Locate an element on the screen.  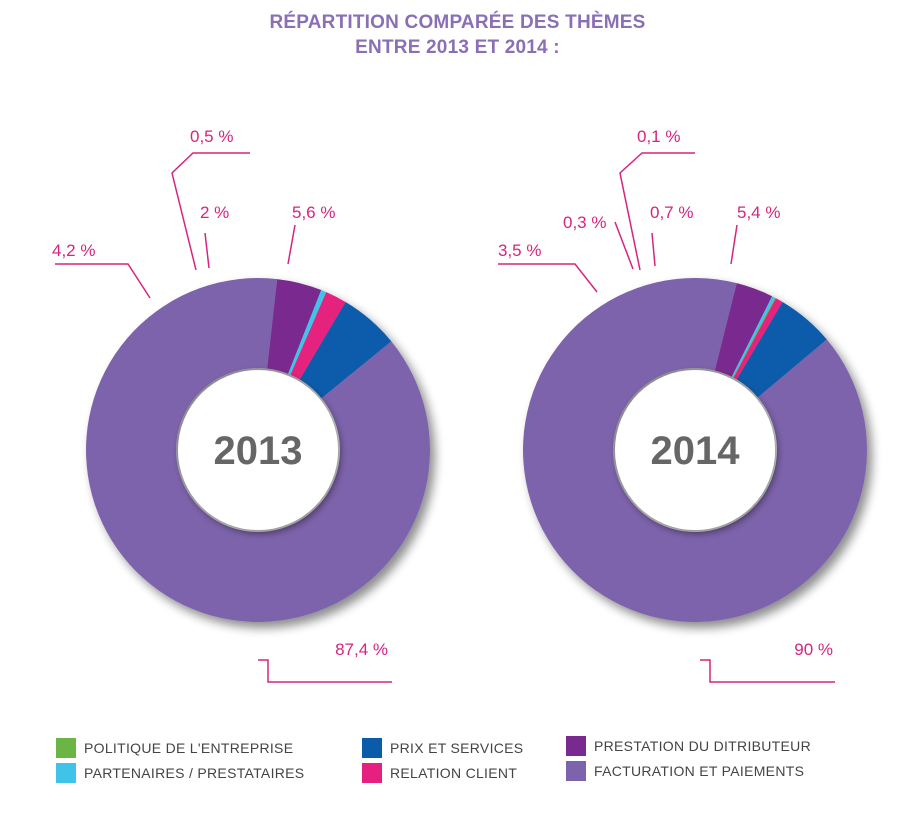
legend-item-relation: RELATION CLIENT is located at coordinates (439, 773).